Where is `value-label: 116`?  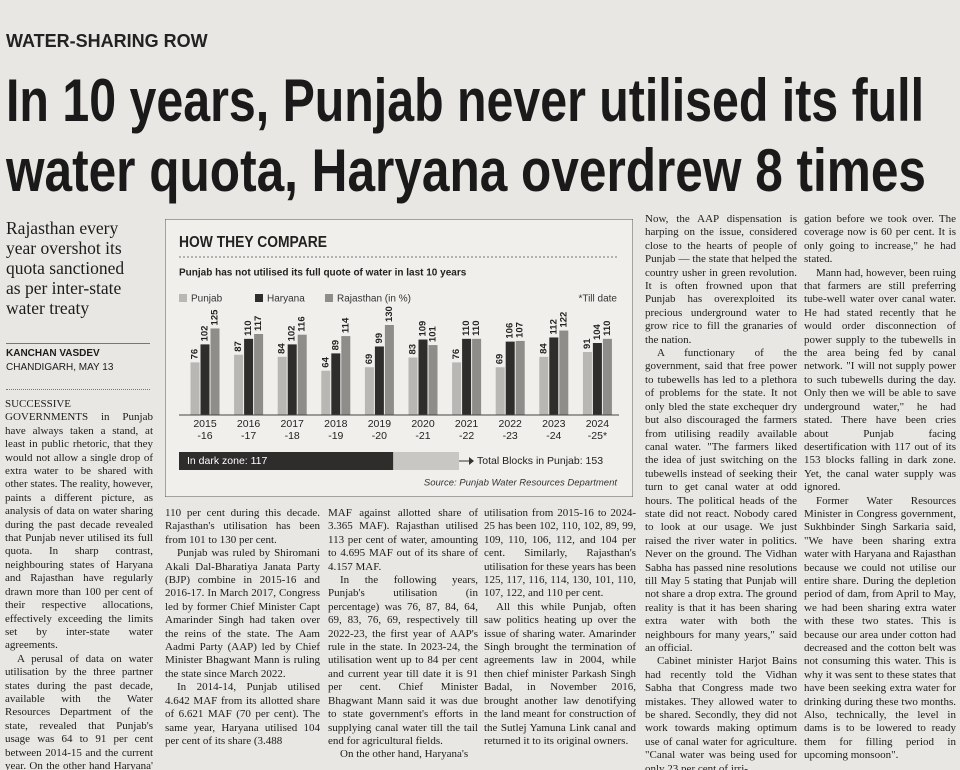
value-label: 116 is located at coordinates (302, 323).